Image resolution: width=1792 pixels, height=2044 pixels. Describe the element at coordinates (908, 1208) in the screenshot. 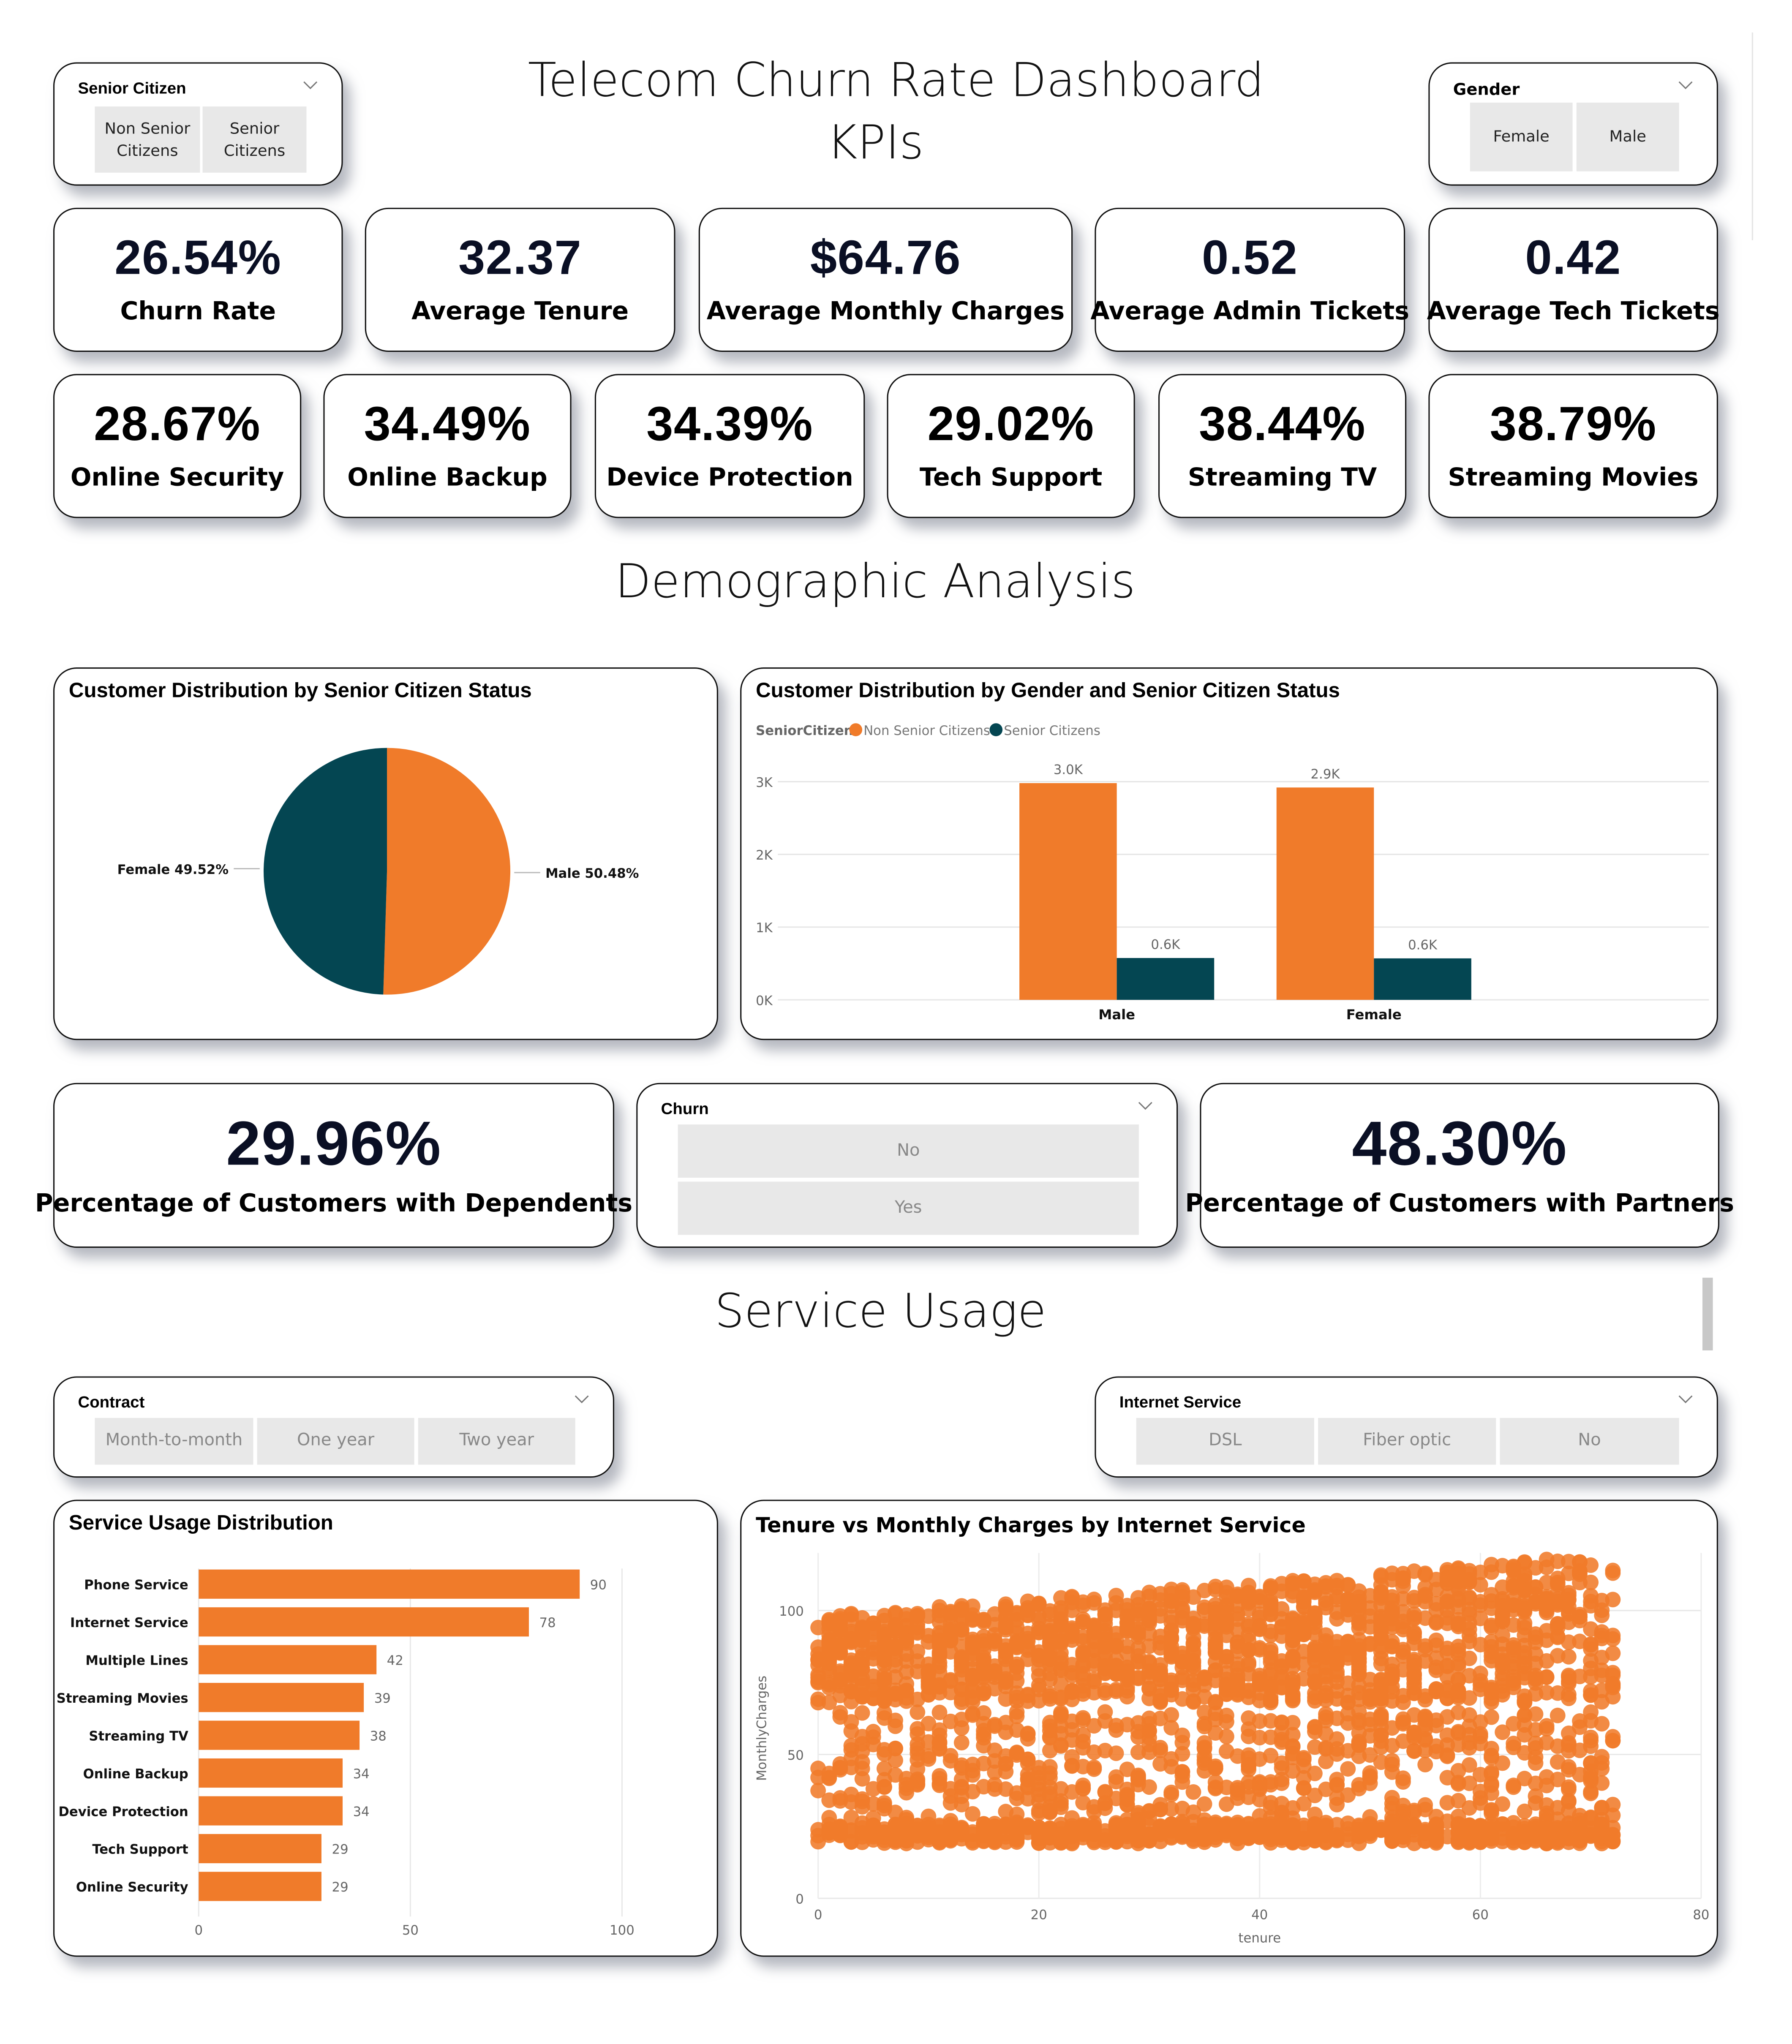

I see `slicer-option-yes: Yes` at that location.